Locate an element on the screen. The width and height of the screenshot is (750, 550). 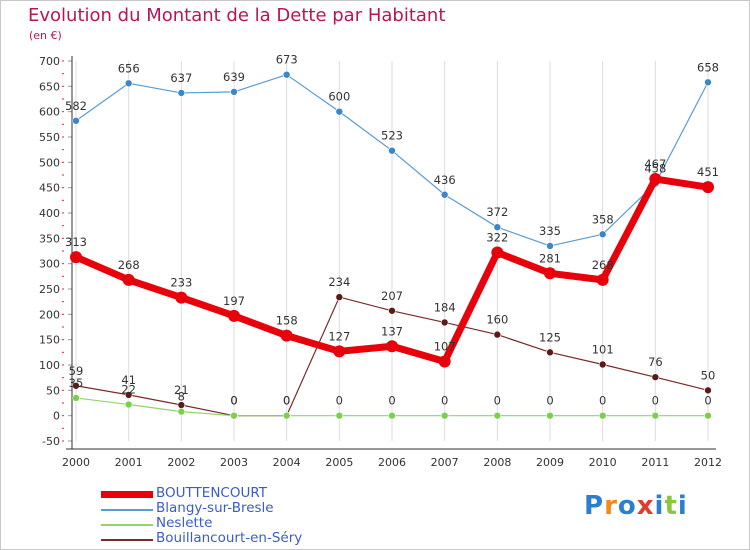
y-tick-label: 400 is located at coordinates (49, 213).